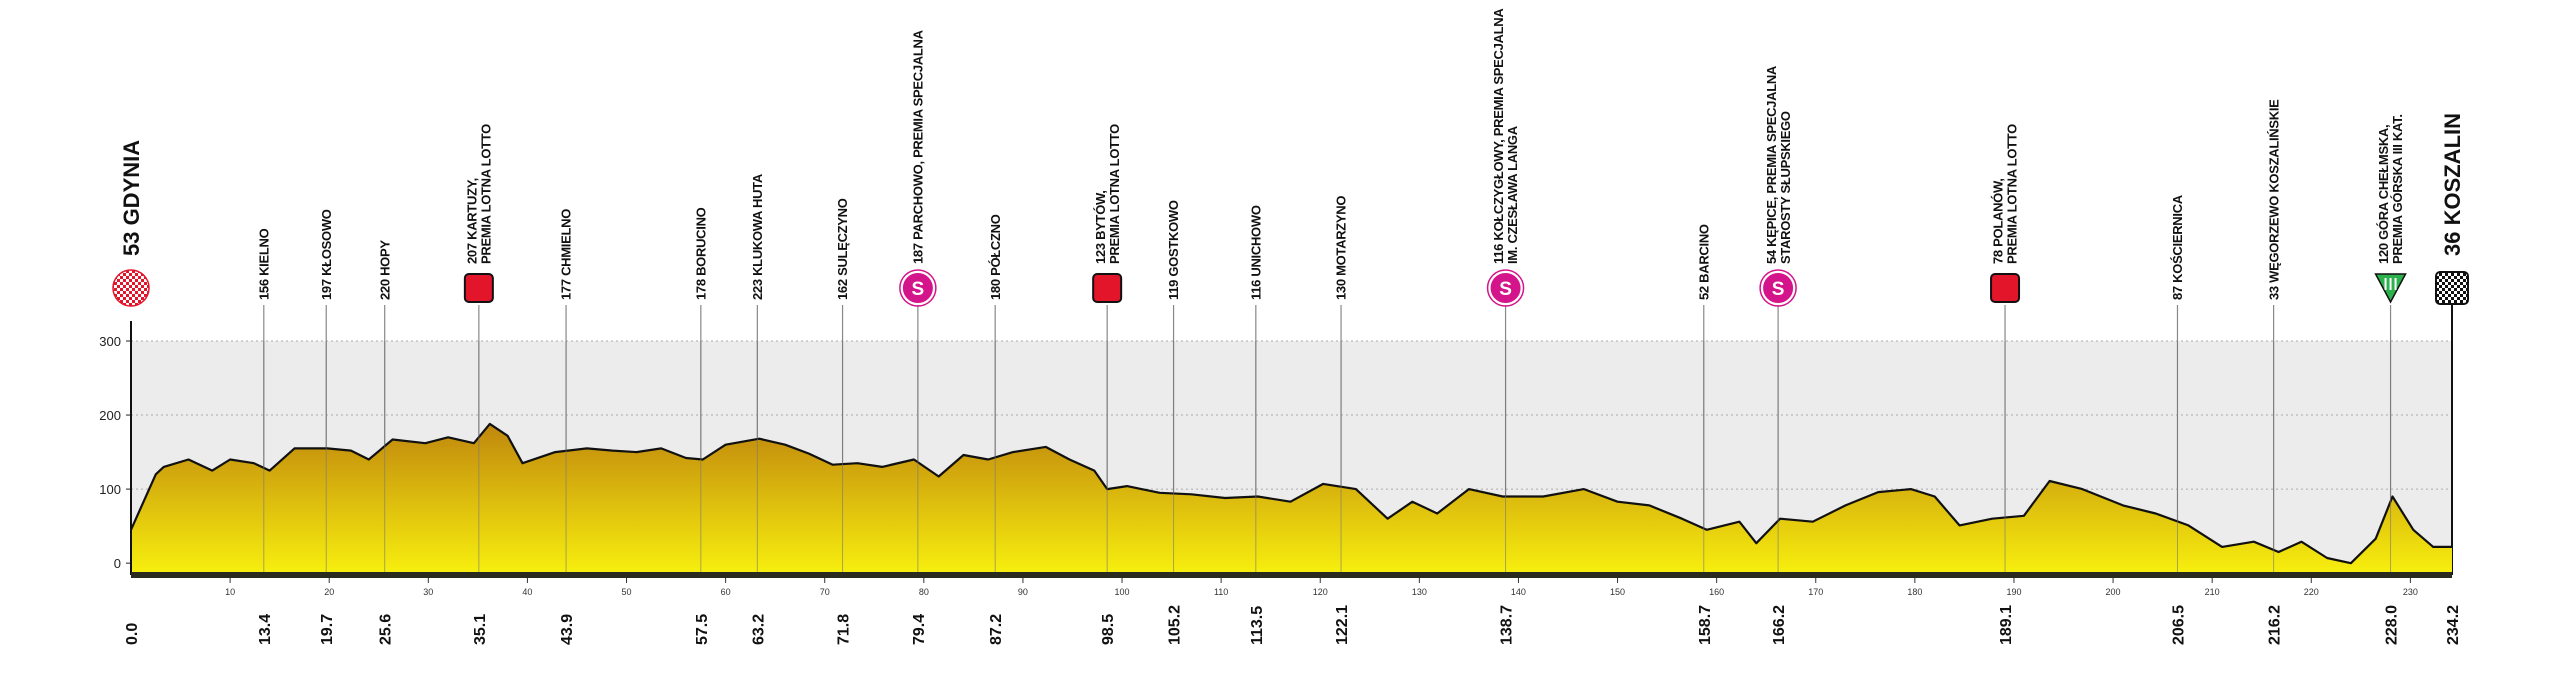  Describe the element at coordinates (2113, 592) in the screenshot. I see `x-tick-label: 200` at that location.